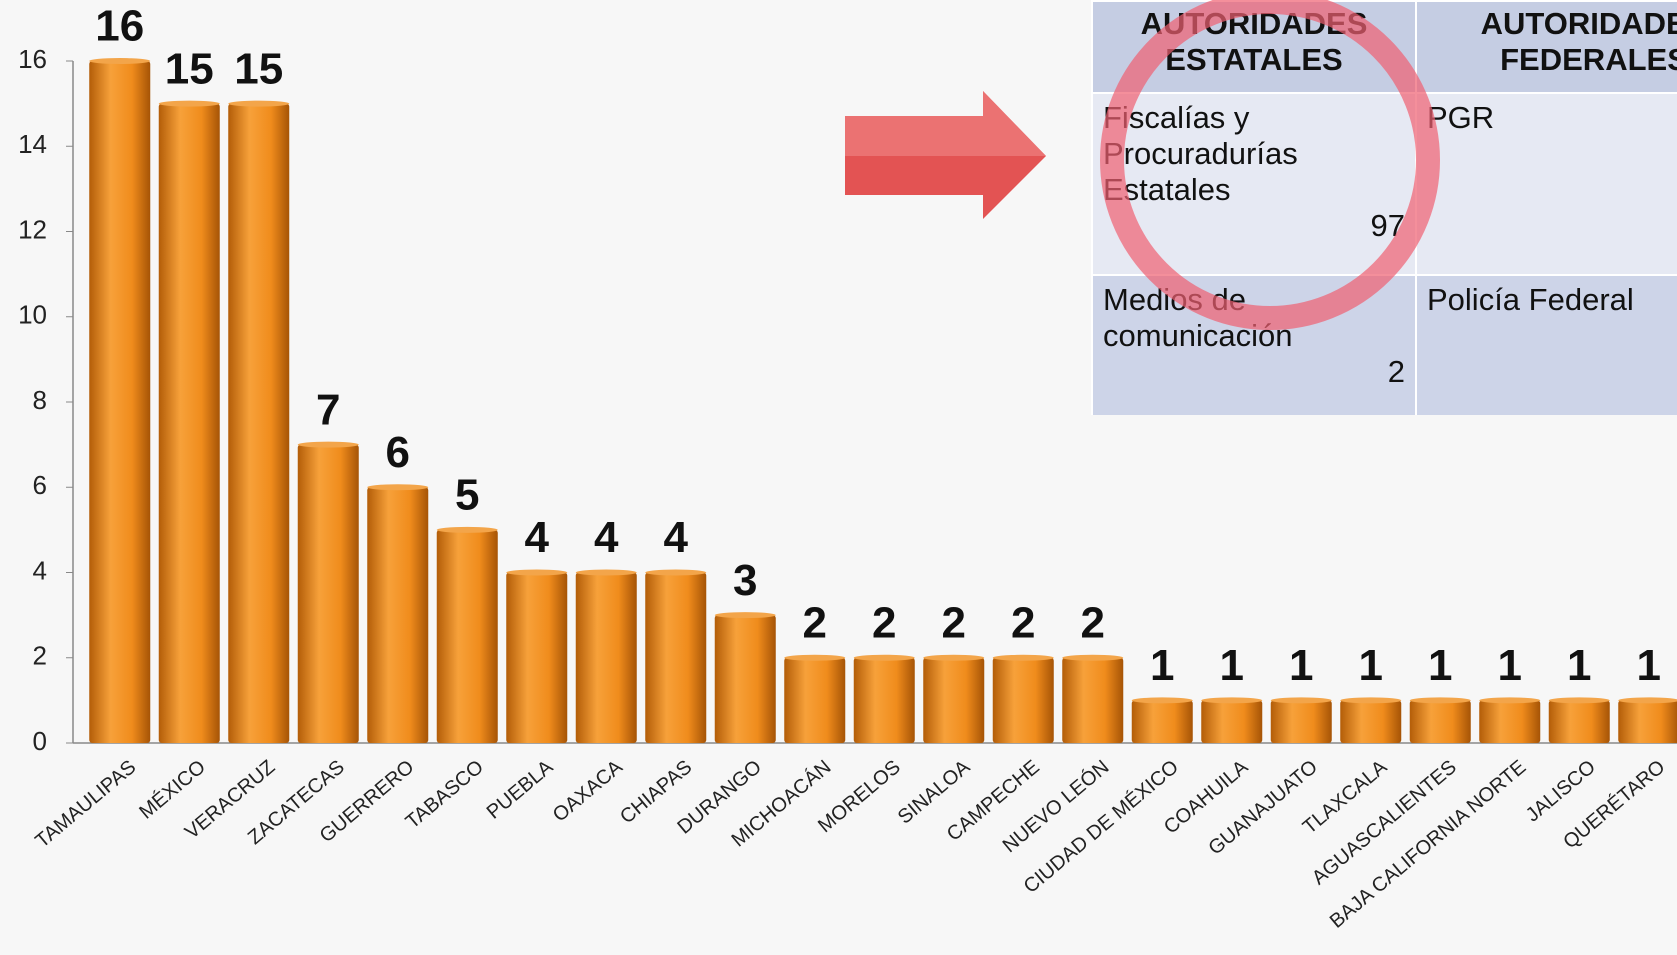 Image resolution: width=1677 pixels, height=955 pixels. I want to click on x-tick-label: PUEBLA, so click(520, 790).